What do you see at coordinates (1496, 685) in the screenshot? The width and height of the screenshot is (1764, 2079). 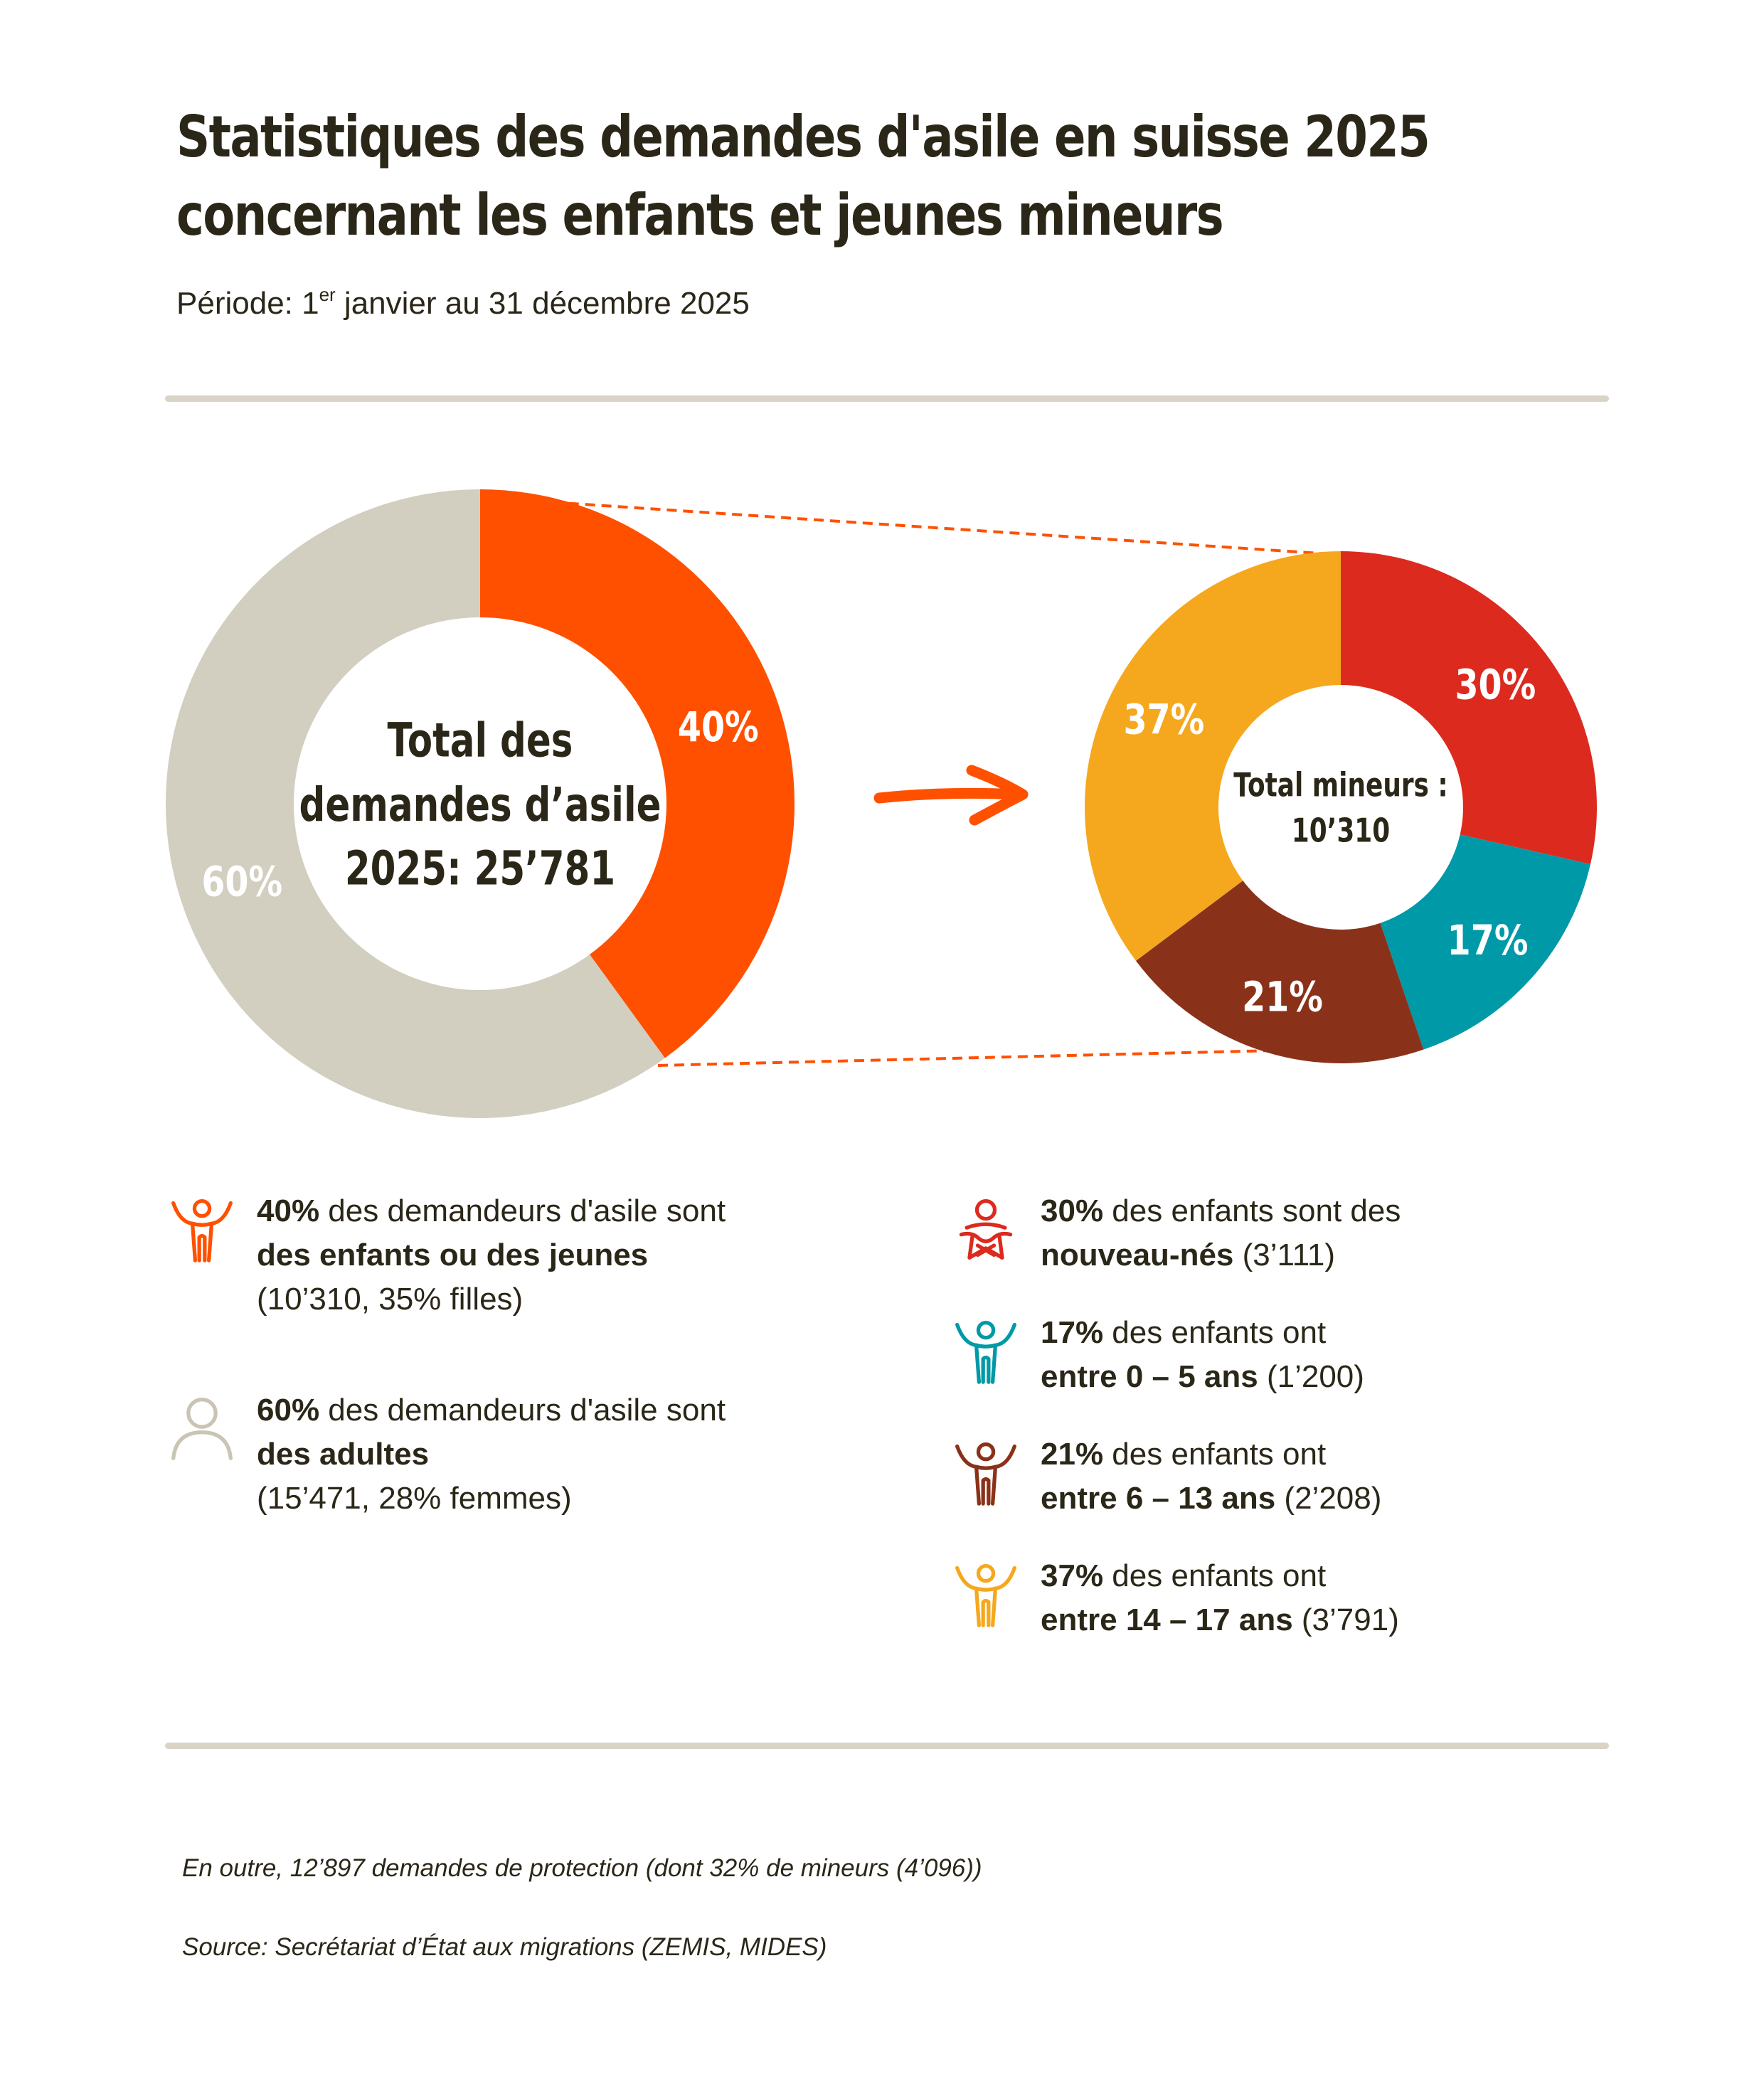 I see `donut-b-slice-label-0: 30%` at bounding box center [1496, 685].